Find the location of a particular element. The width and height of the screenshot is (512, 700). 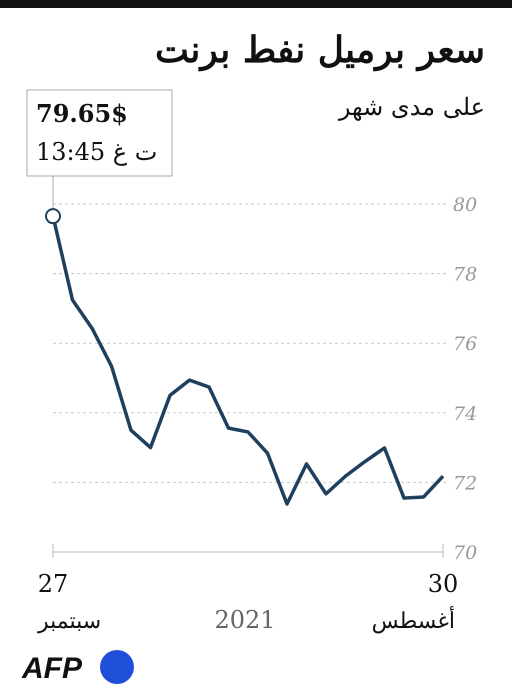

month-label: سبتمبر is located at coordinates (69, 621).